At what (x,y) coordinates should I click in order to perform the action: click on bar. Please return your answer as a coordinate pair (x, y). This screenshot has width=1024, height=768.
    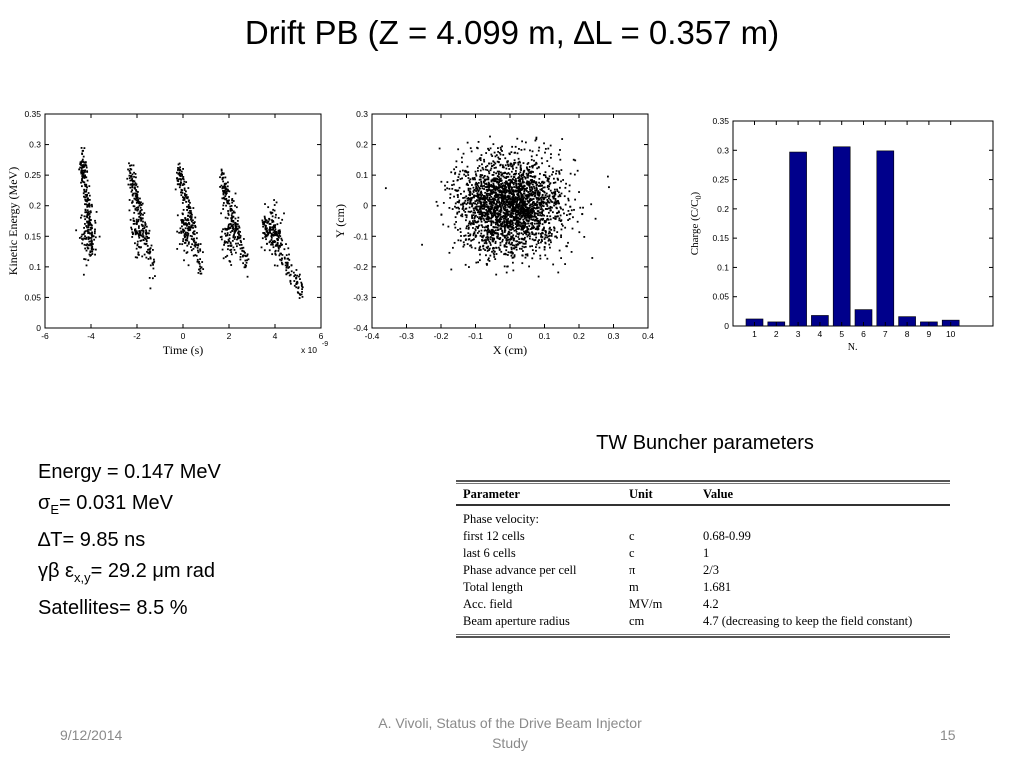
    Looking at the image, I should click on (798, 239).